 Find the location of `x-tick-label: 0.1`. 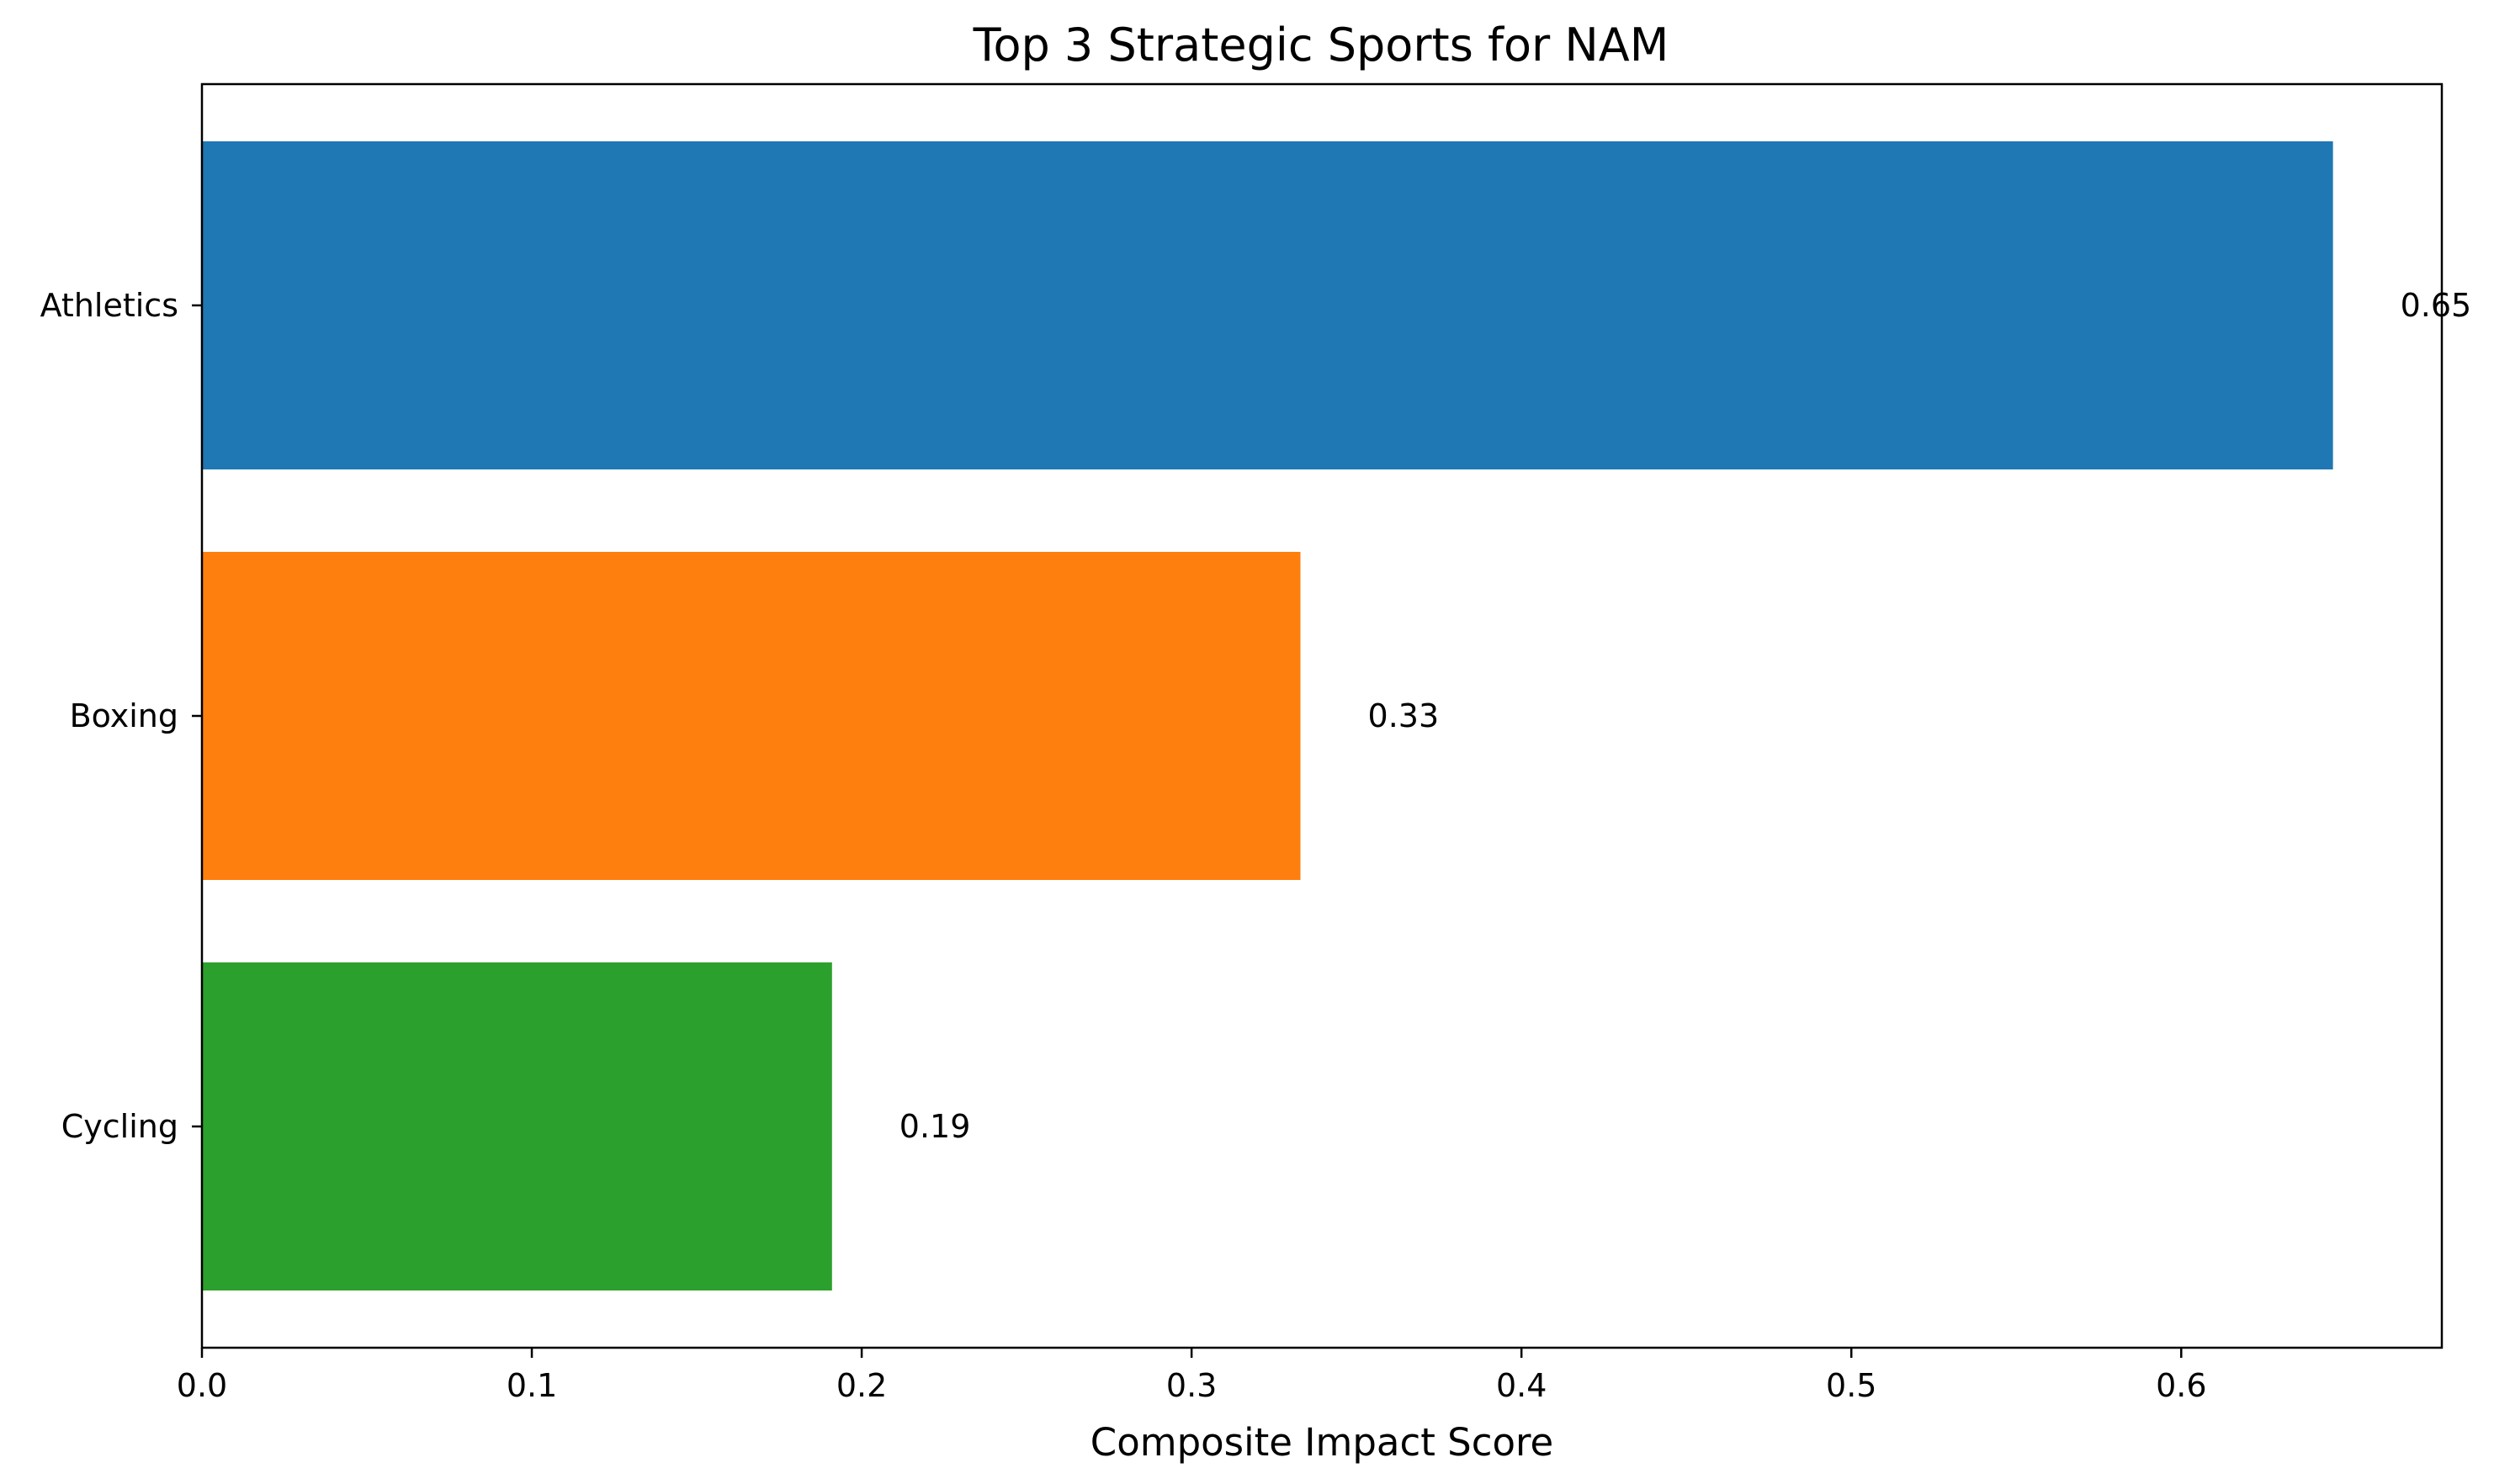

x-tick-label: 0.1 is located at coordinates (532, 1385).